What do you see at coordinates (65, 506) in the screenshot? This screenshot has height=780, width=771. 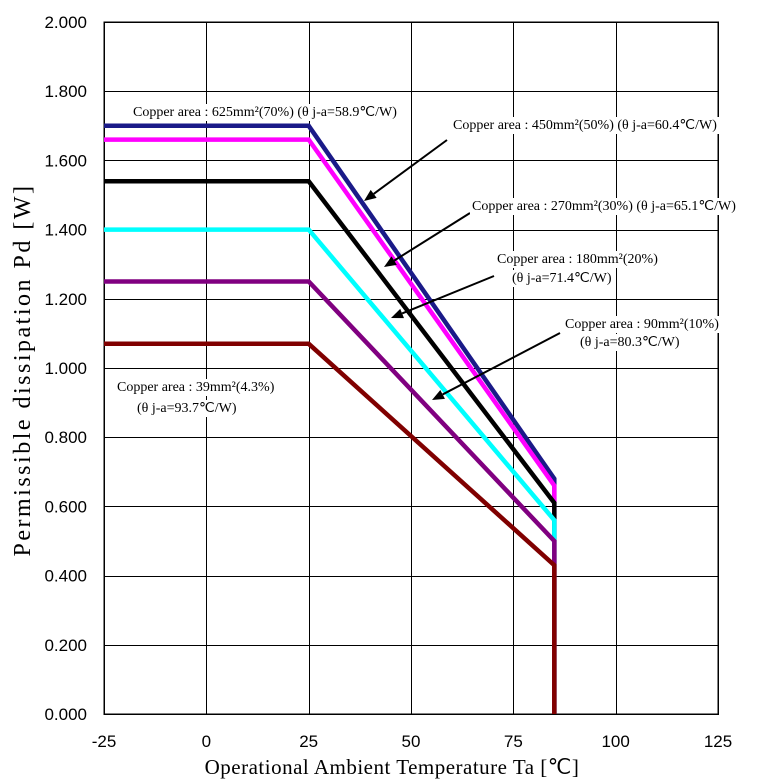 I see `y-tick-label: 0.600` at bounding box center [65, 506].